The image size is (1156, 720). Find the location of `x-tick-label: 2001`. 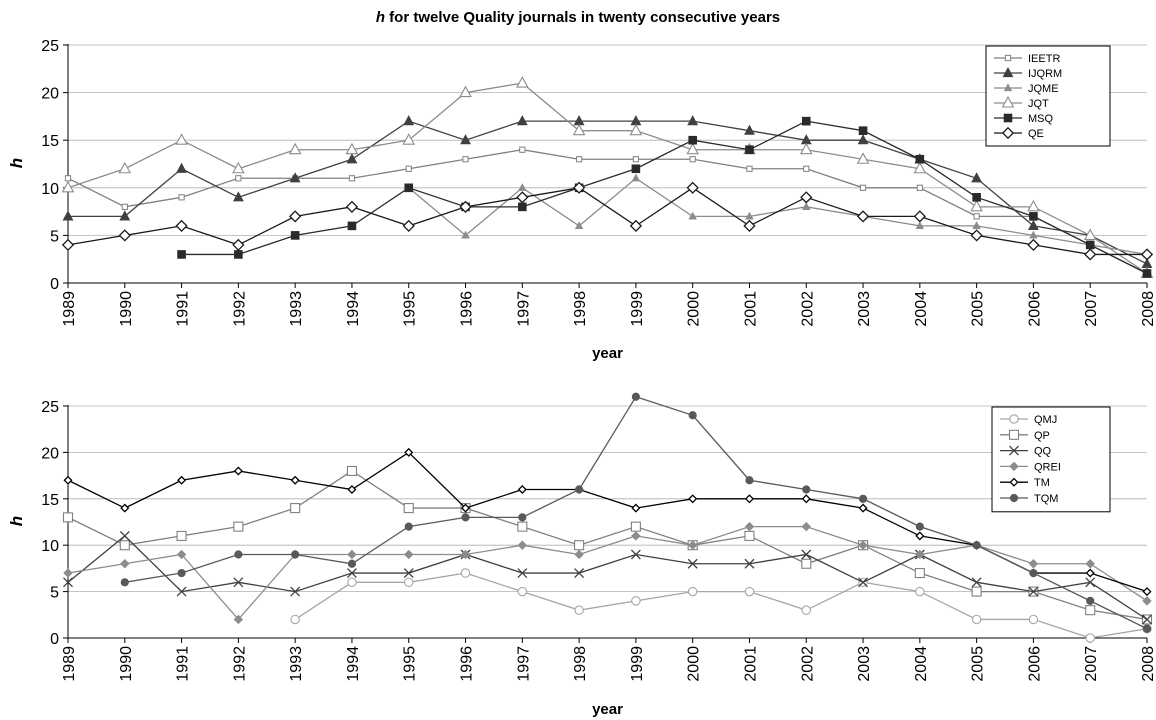

x-tick-label: 2001 is located at coordinates (750, 664).